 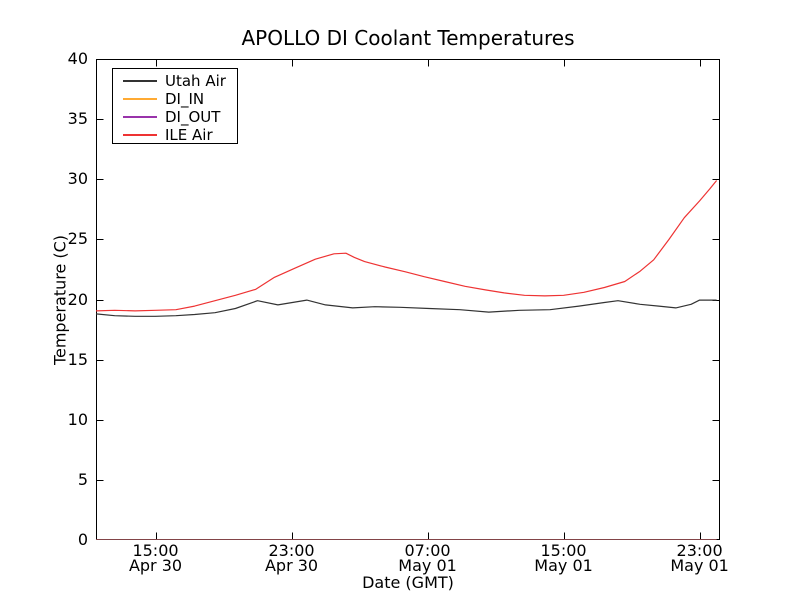 I want to click on legend-entry-di-in: DI_IN, so click(x=175, y=99).